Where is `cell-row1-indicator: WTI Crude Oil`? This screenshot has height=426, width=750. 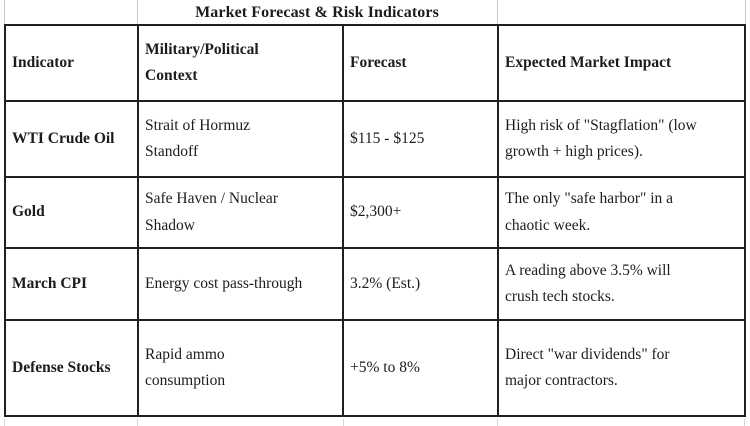
cell-row1-indicator: WTI Crude Oil is located at coordinates (72, 140).